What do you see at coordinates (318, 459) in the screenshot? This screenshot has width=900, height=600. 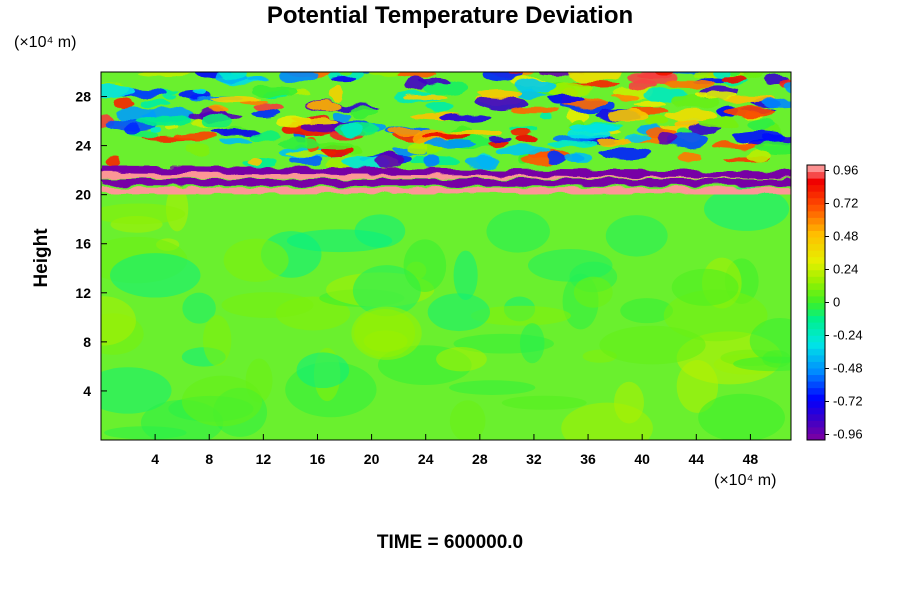 I see `x-tick-label: 16` at bounding box center [318, 459].